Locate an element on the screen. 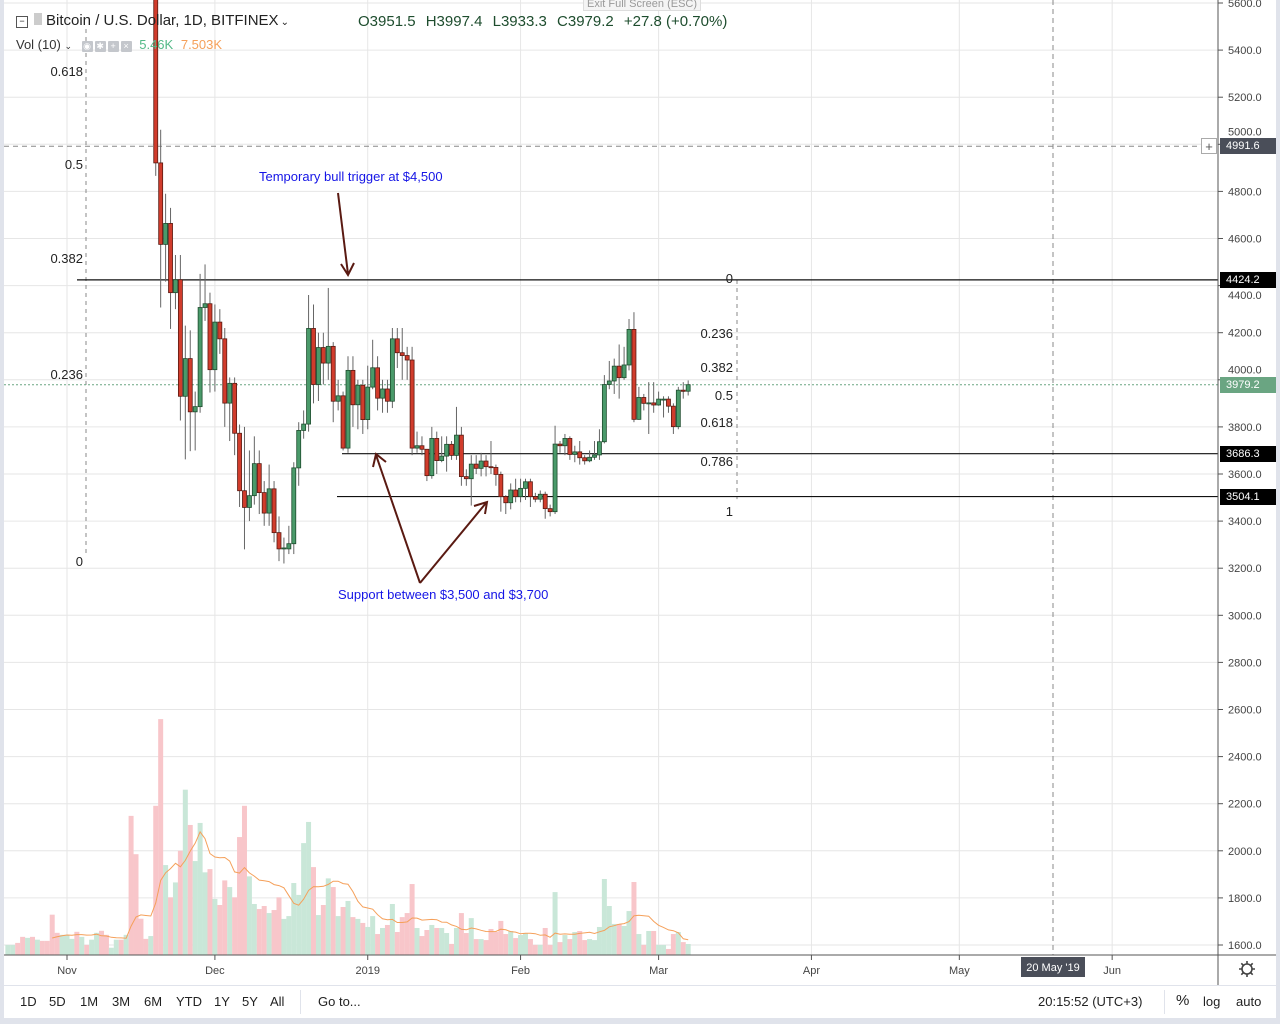 This screenshot has height=1024, width=1280. gear-icon: ✱ is located at coordinates (100, 46).